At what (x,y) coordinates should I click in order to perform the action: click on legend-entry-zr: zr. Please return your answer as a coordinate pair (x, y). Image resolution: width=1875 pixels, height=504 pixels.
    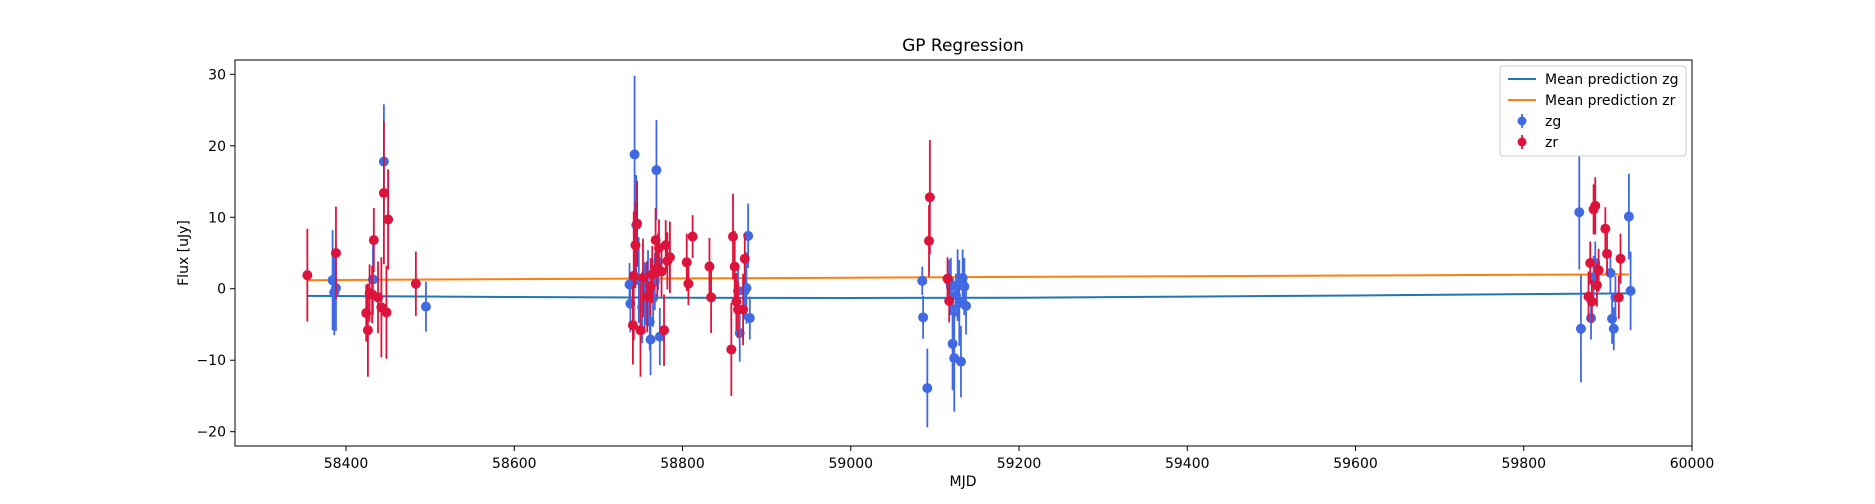
    Looking at the image, I should click on (1537, 143).